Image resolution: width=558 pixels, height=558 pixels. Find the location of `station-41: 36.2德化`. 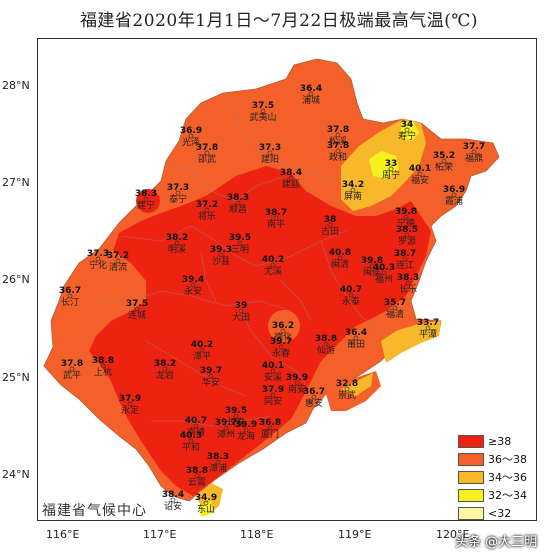

station-41: 36.2德化 is located at coordinates (283, 332).